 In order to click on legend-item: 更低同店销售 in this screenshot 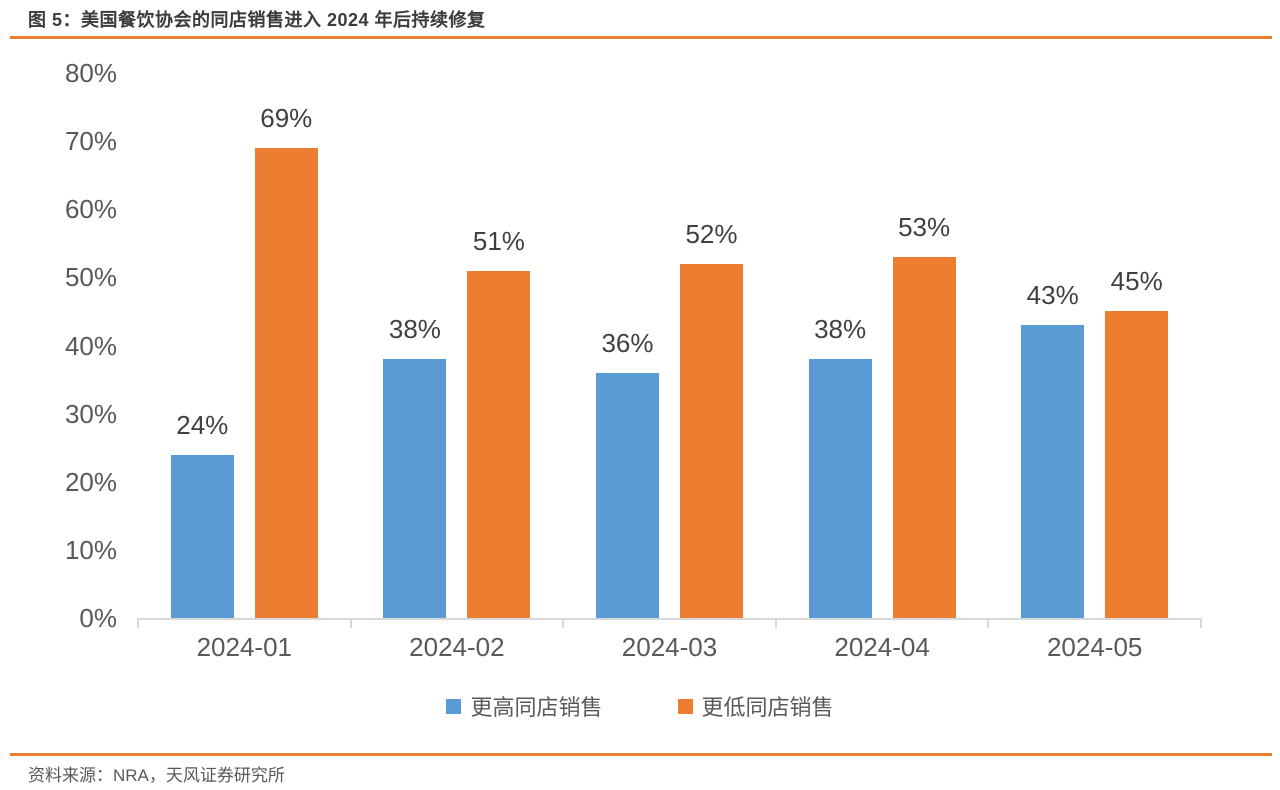, I will do `click(755, 706)`.